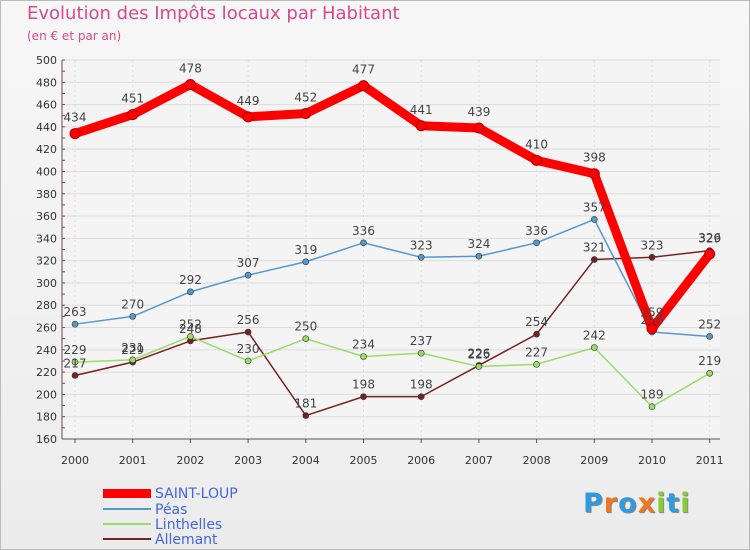 This screenshot has height=550, width=750. Describe the element at coordinates (594, 336) in the screenshot. I see `data-label-linthelles-2009: 242` at that location.